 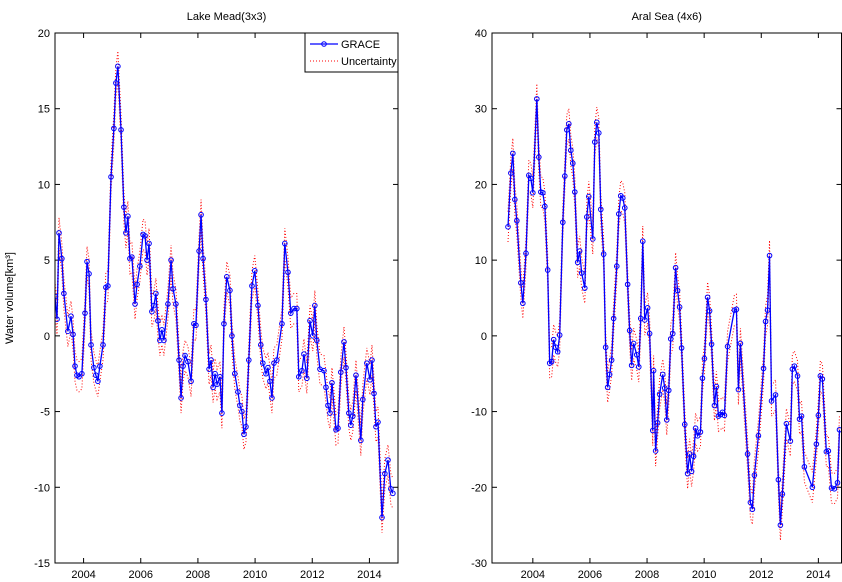 I want to click on chart-title: Lake Mead(3x3), so click(x=227, y=17).